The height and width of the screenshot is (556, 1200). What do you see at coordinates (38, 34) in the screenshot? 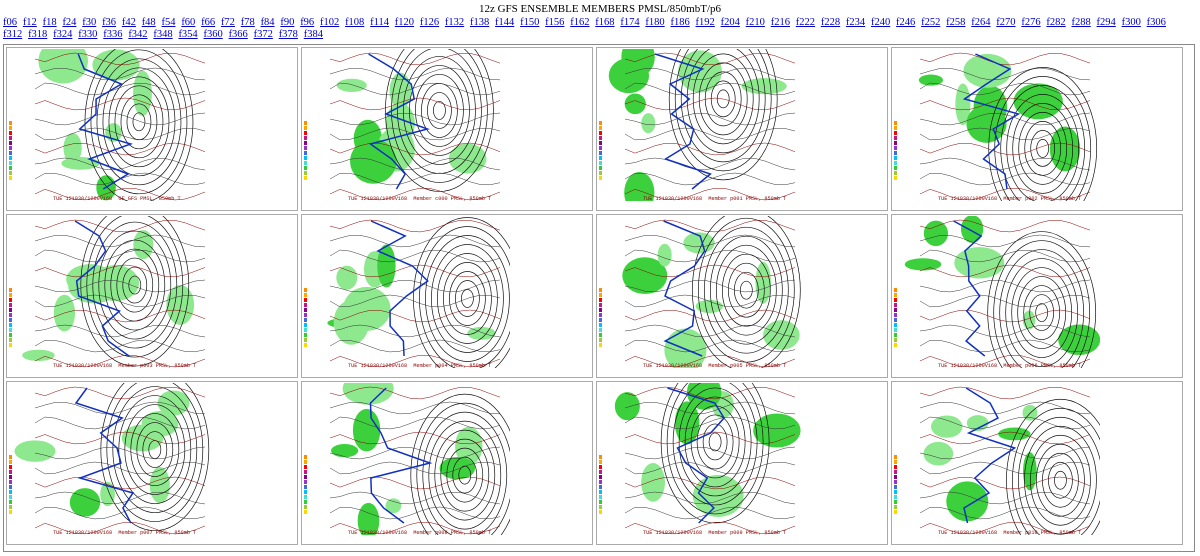
I see `forecast-link: f318` at bounding box center [38, 34].